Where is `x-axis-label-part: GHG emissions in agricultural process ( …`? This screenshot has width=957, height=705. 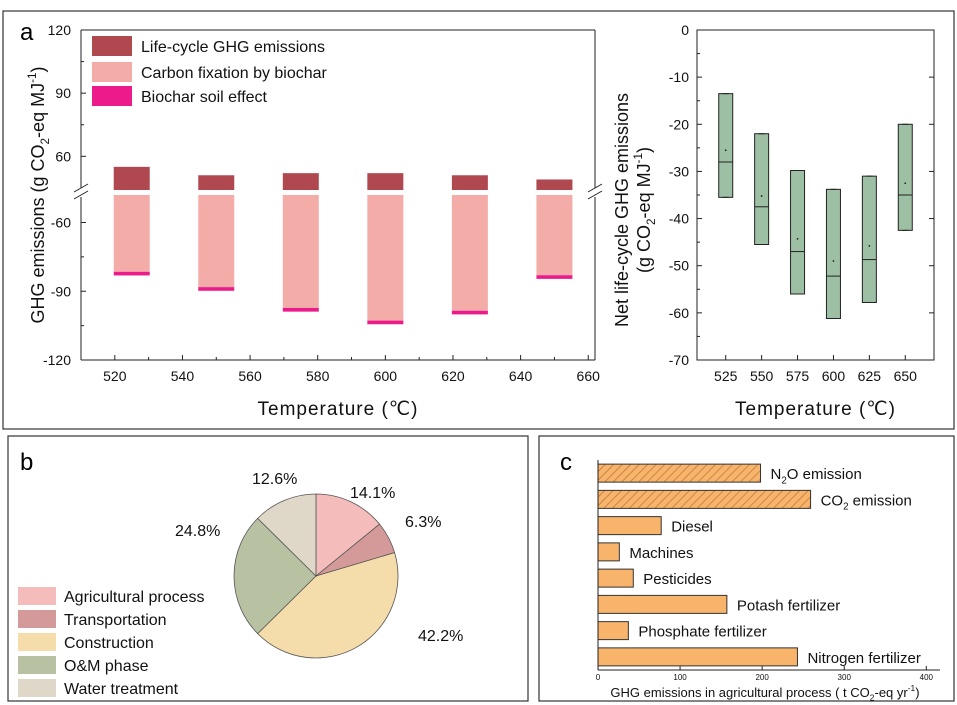 x-axis-label-part: GHG emissions in agricultural process ( … is located at coordinates (739, 692).